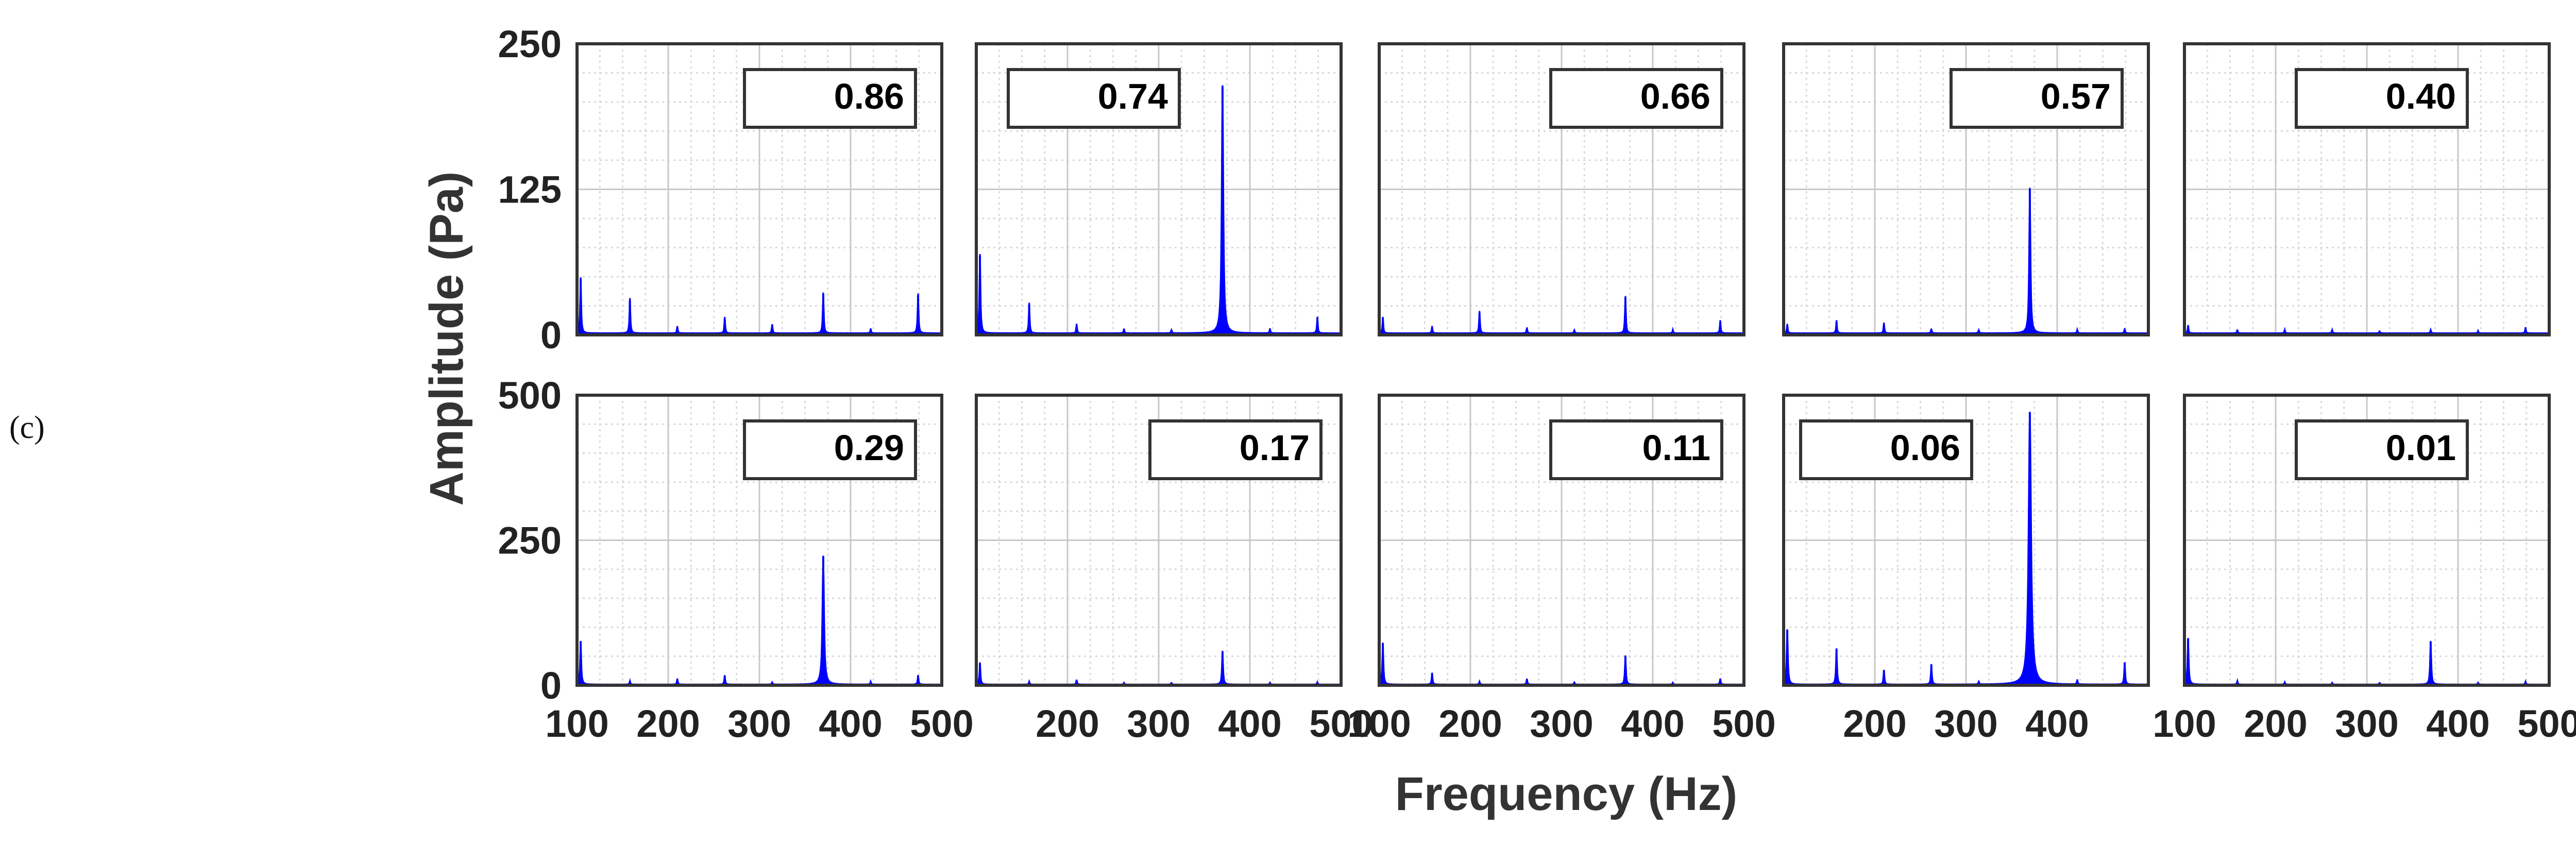 The image size is (2576, 845). Describe the element at coordinates (530, 189) in the screenshot. I see `y-tick-label: 125` at that location.